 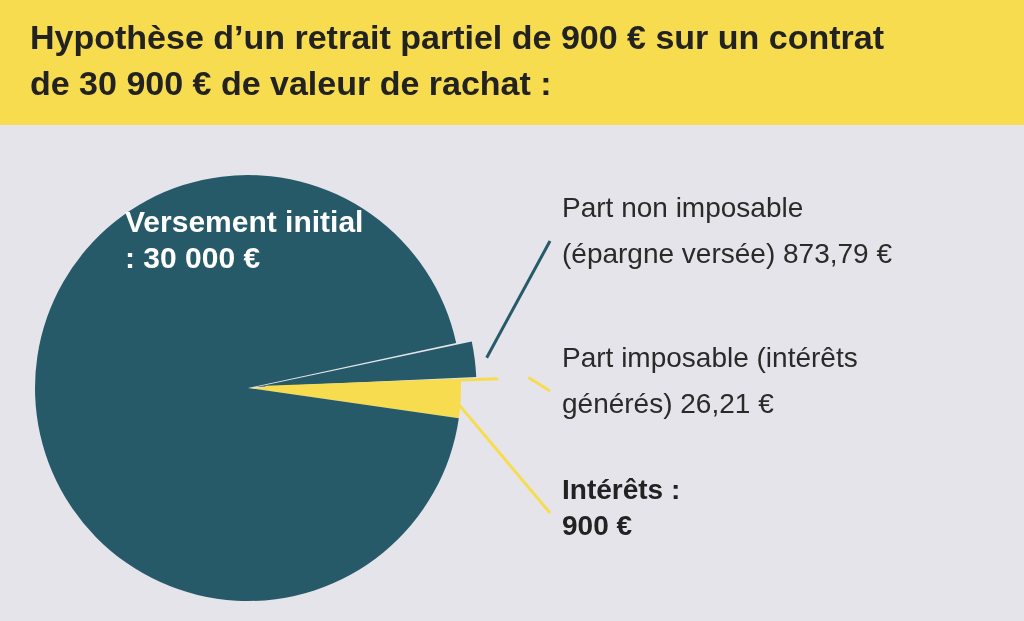 What do you see at coordinates (457, 60) in the screenshot?
I see `chart-title: Hypothèse d’un retrait partiel de 900 € sur un contrat de 30 900 € de valeur de rachat :` at bounding box center [457, 60].